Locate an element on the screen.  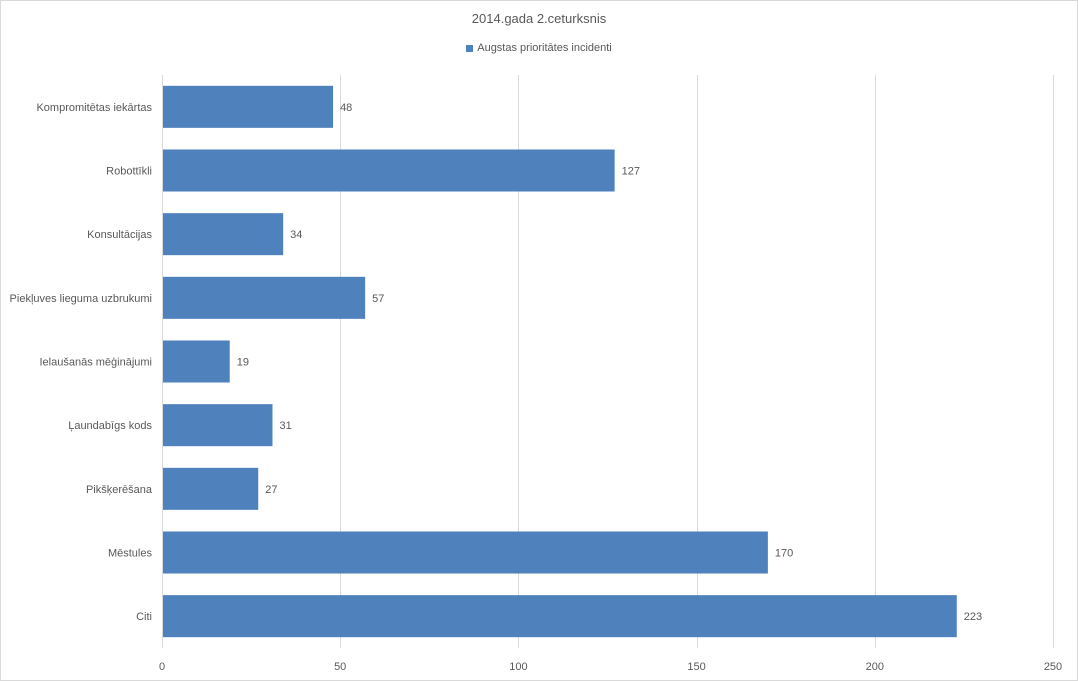
category-label-5: Ielaušanās mēģinājumi is located at coordinates (95, 362).